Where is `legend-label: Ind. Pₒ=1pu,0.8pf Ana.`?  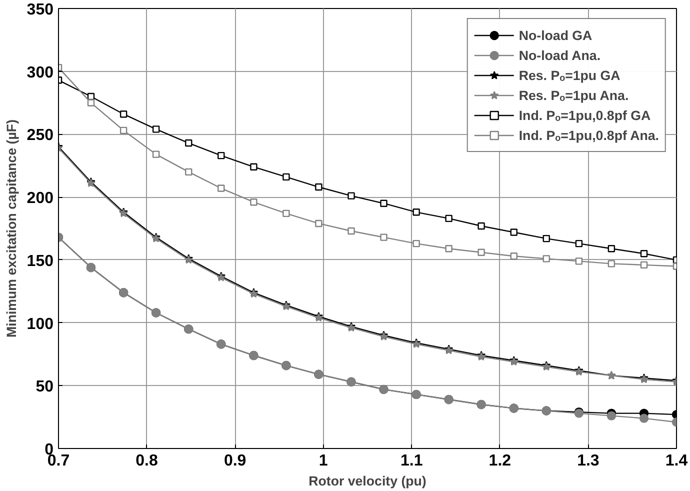 legend-label: Ind. Pₒ=1pu,0.8pf Ana. is located at coordinates (588, 135).